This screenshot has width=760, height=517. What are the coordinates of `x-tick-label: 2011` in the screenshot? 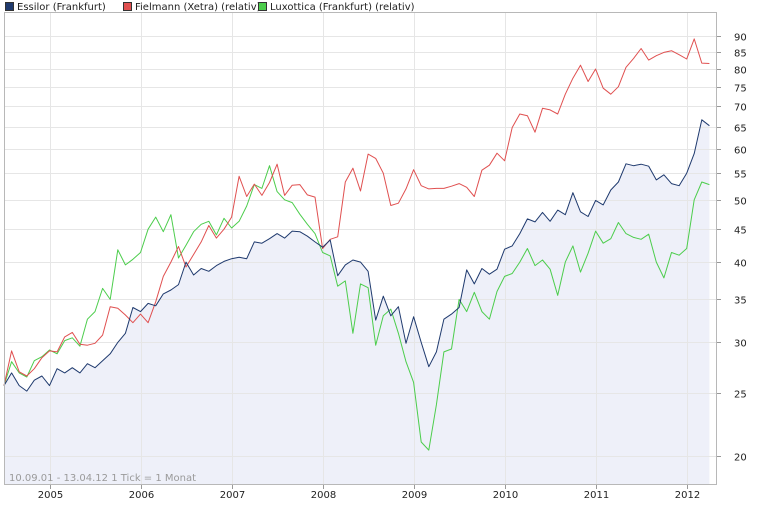 It's located at (596, 495).